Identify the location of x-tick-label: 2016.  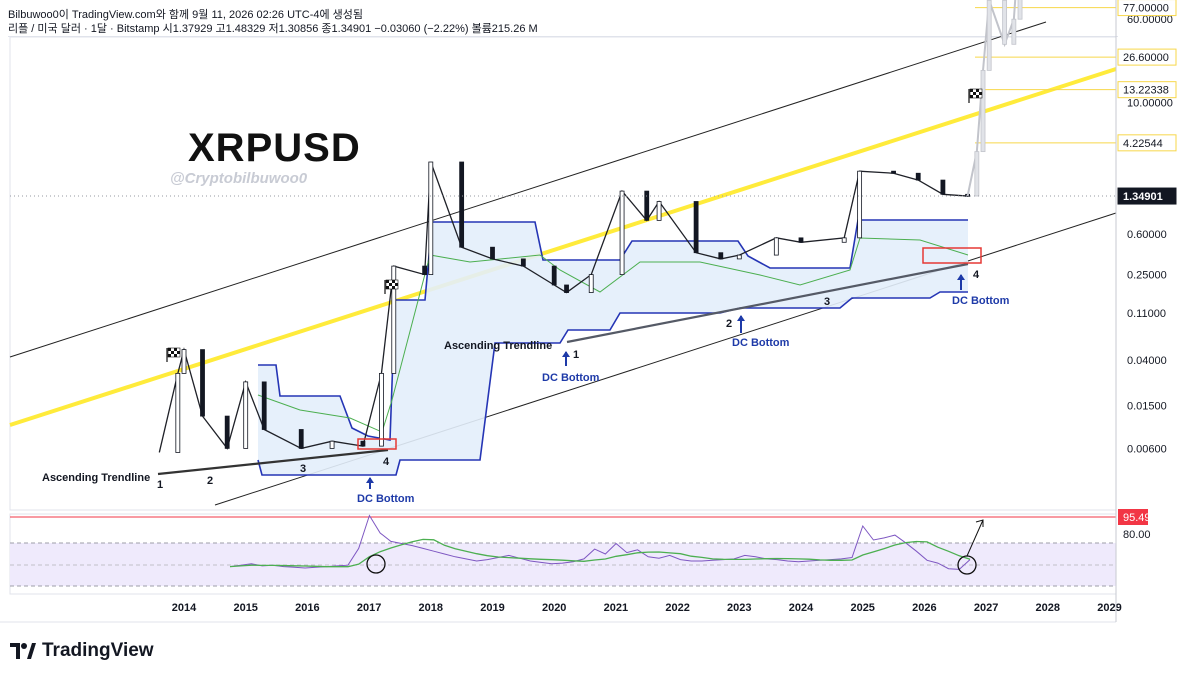
(307, 608).